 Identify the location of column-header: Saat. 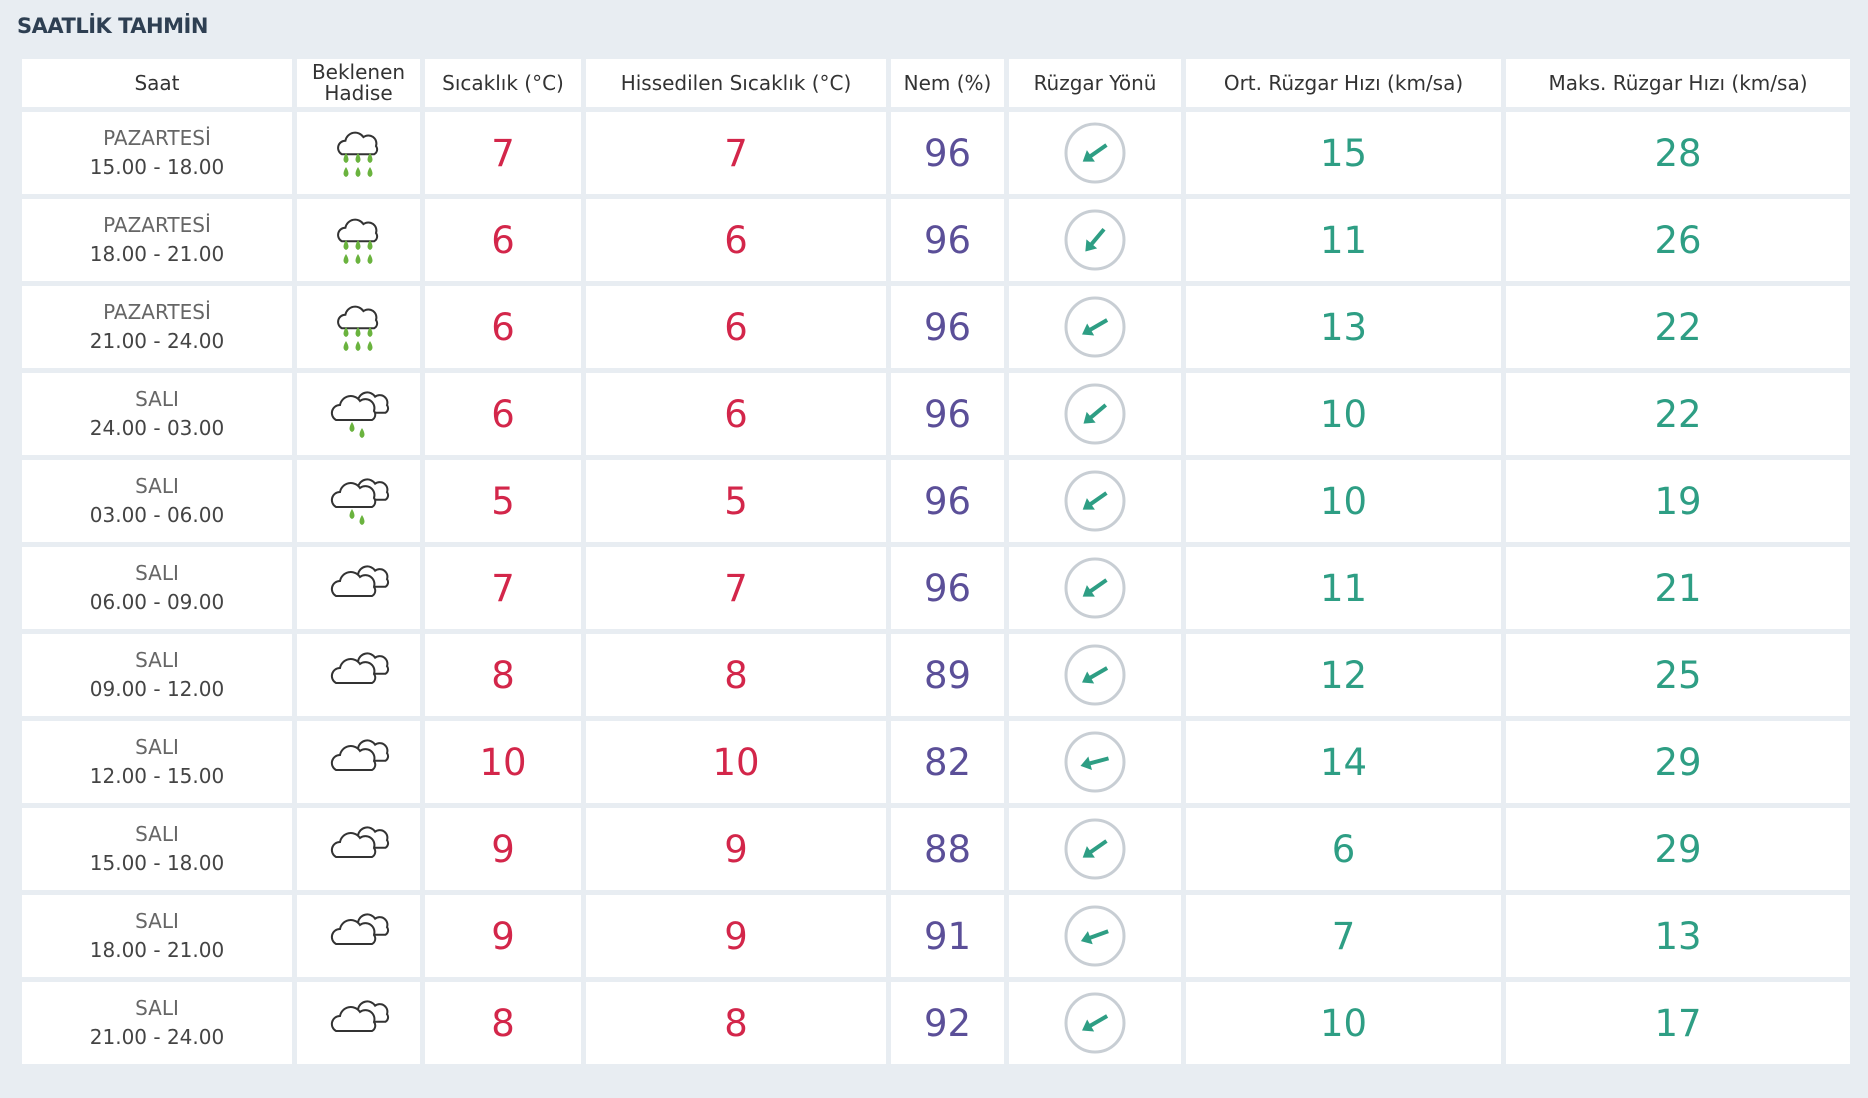
(157, 83).